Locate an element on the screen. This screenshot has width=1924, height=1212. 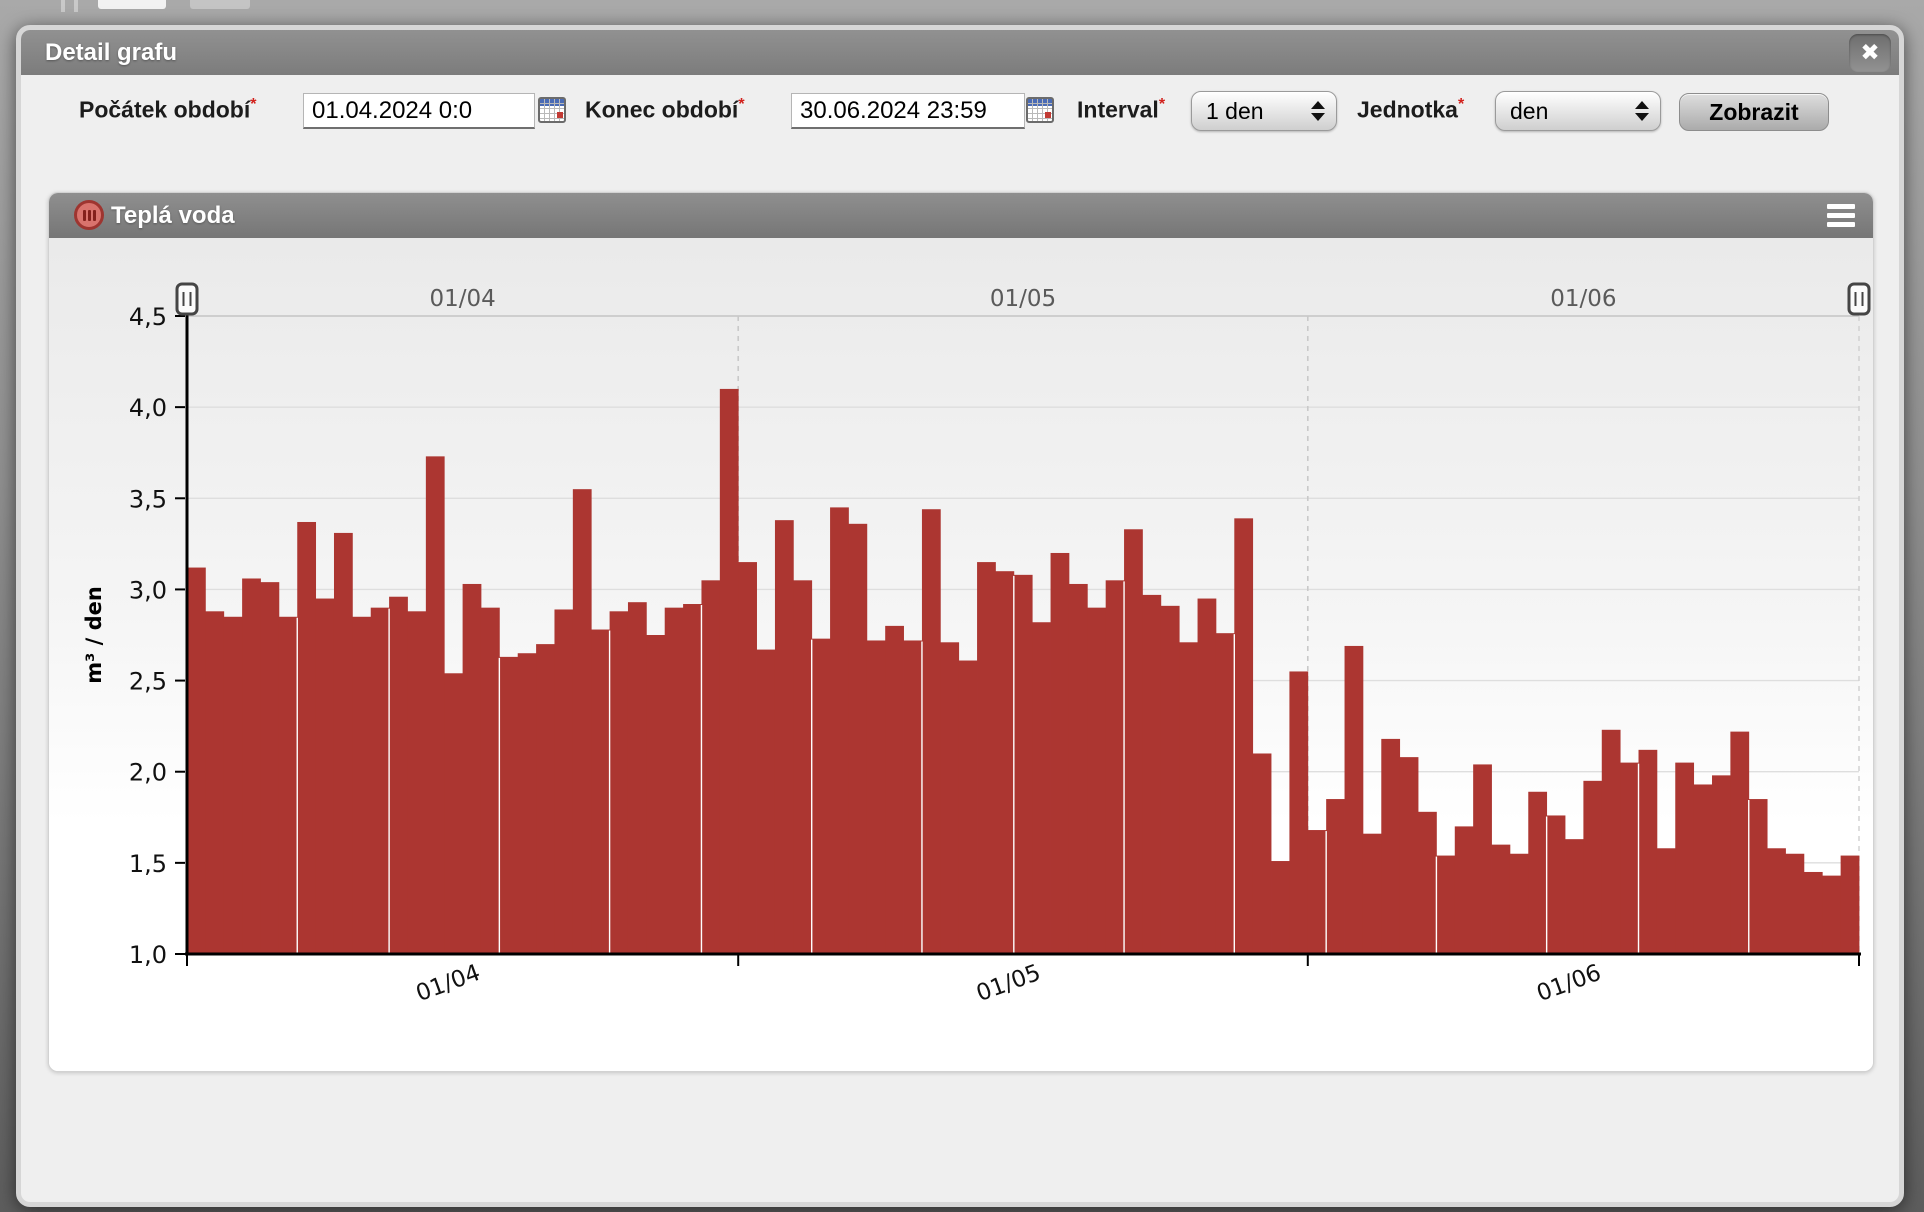
end-period-label: Konec období* is located at coordinates (665, 109).